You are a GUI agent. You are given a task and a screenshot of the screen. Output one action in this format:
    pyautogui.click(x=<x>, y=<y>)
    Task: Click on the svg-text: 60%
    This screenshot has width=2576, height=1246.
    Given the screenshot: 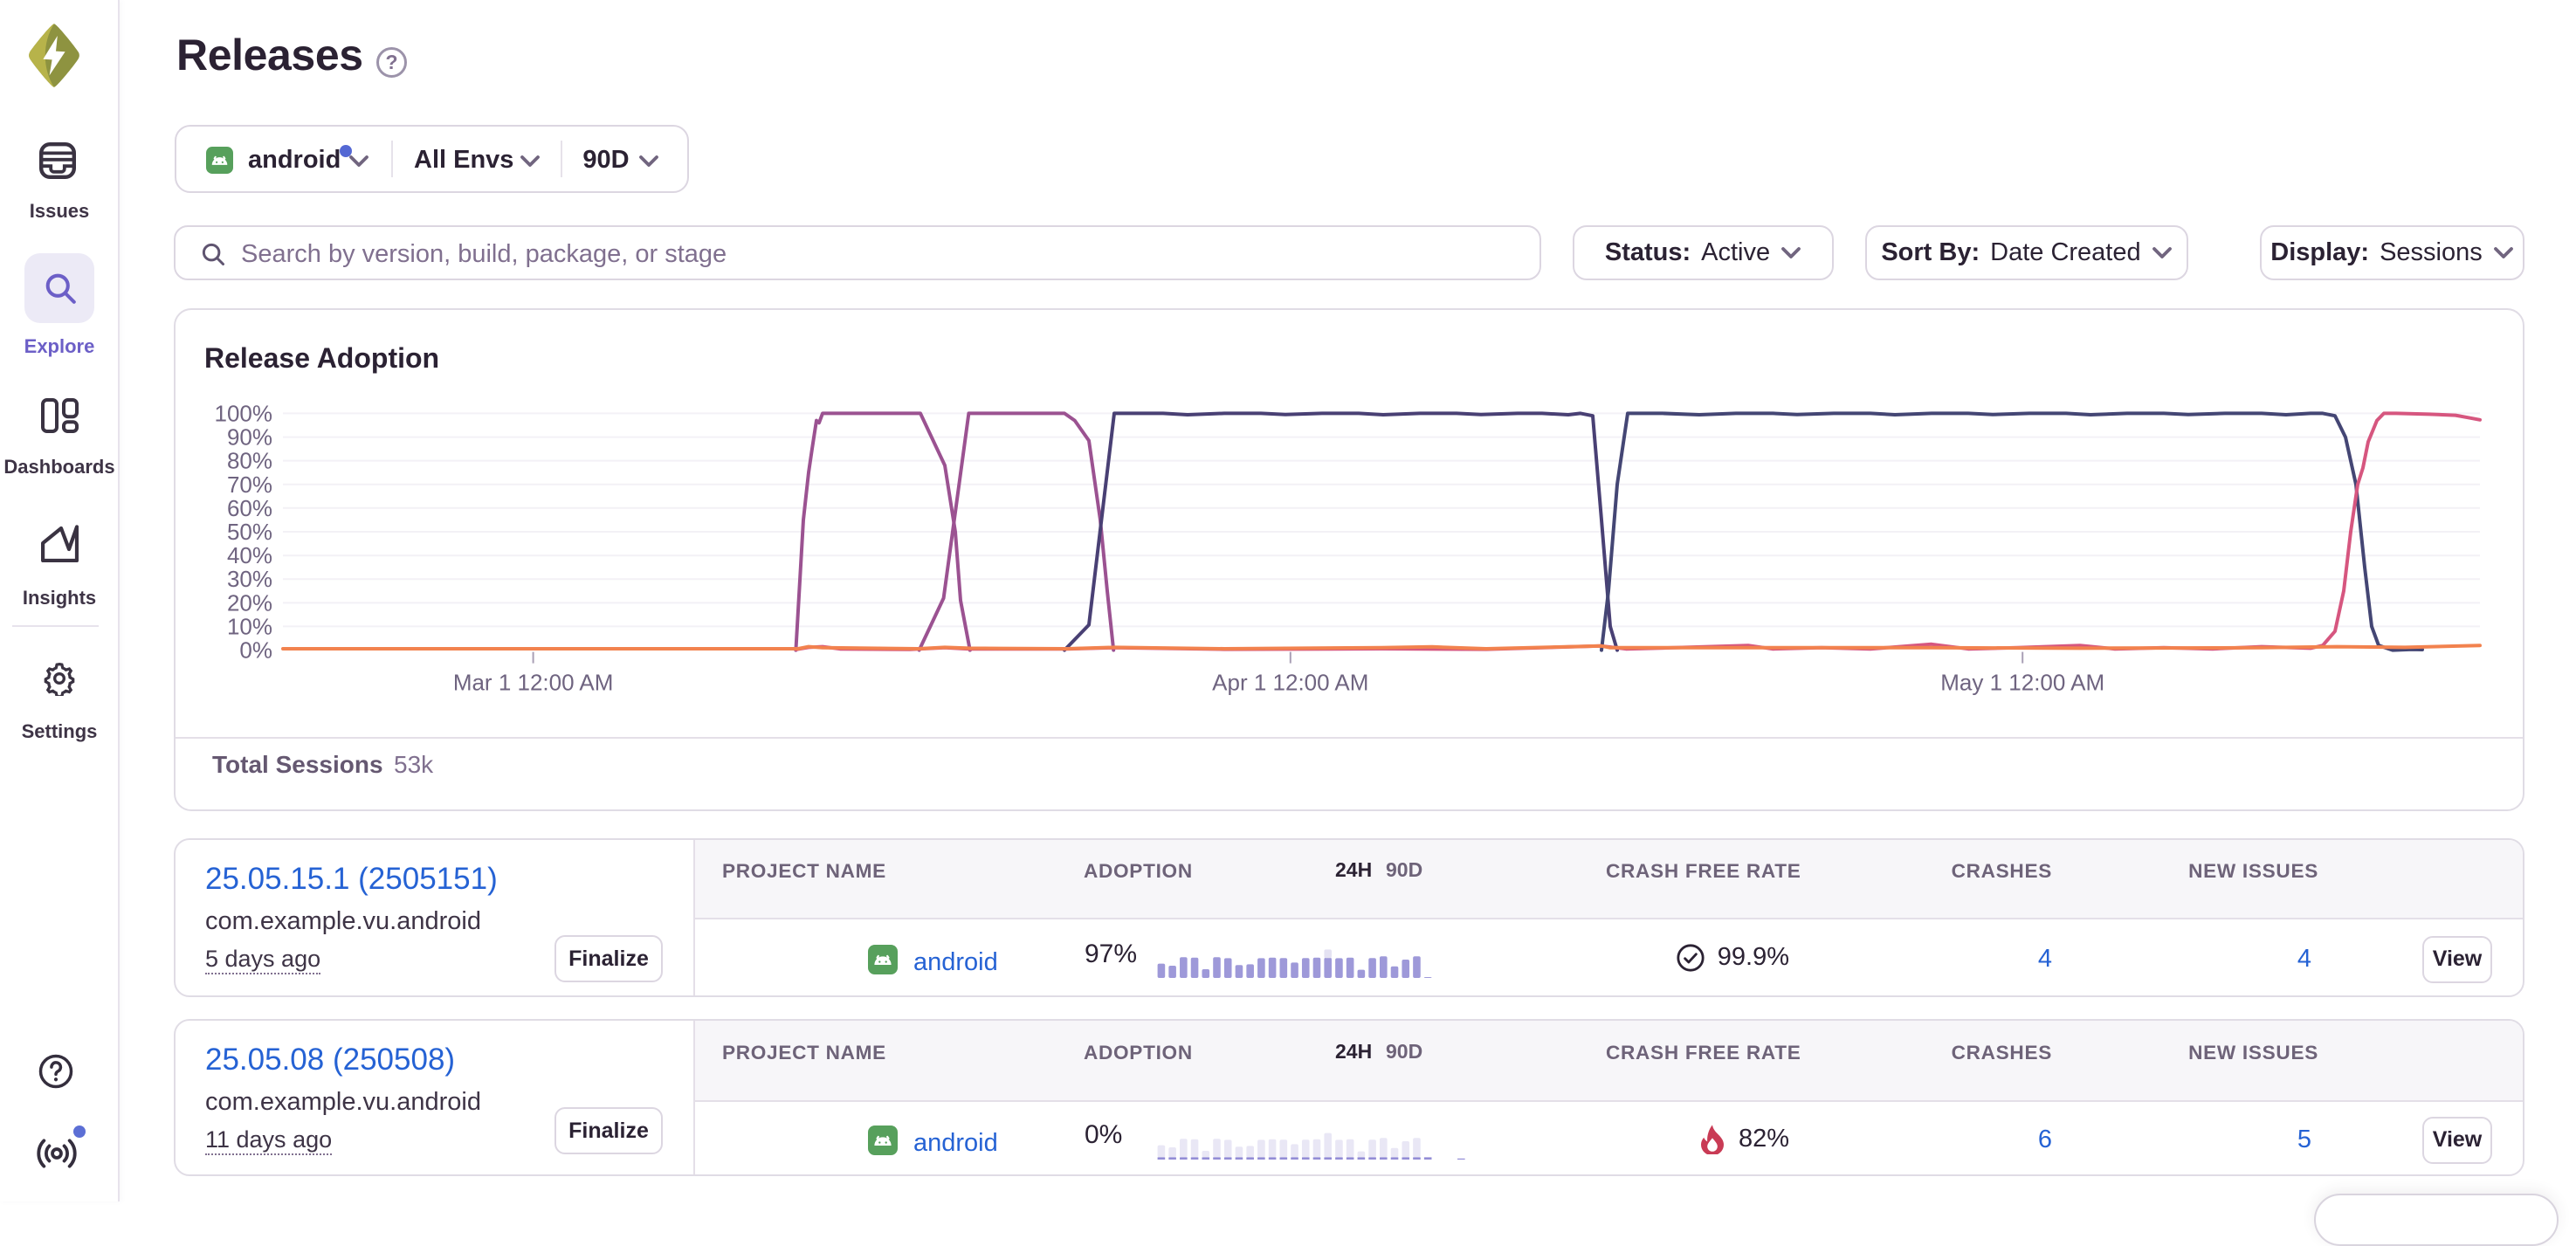 What is the action you would take?
    pyautogui.click(x=249, y=508)
    